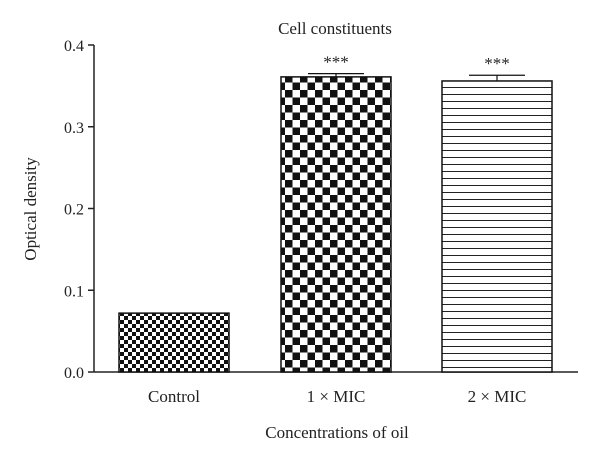  I want to click on x-axis-label: Concentrations of oil, so click(337, 432).